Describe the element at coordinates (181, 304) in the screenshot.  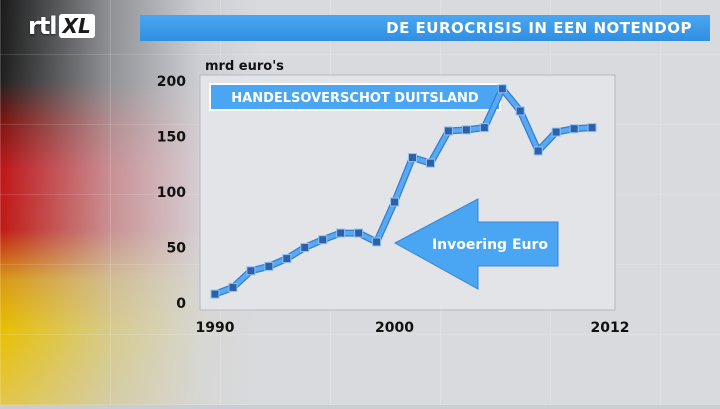
I see `y-tick-label: 0` at that location.